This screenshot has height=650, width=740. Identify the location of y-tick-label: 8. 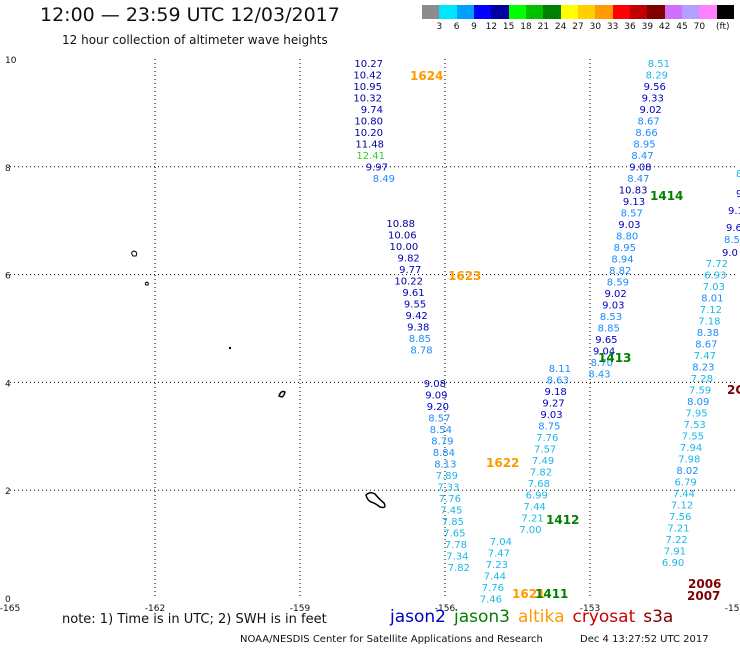
(8, 169).